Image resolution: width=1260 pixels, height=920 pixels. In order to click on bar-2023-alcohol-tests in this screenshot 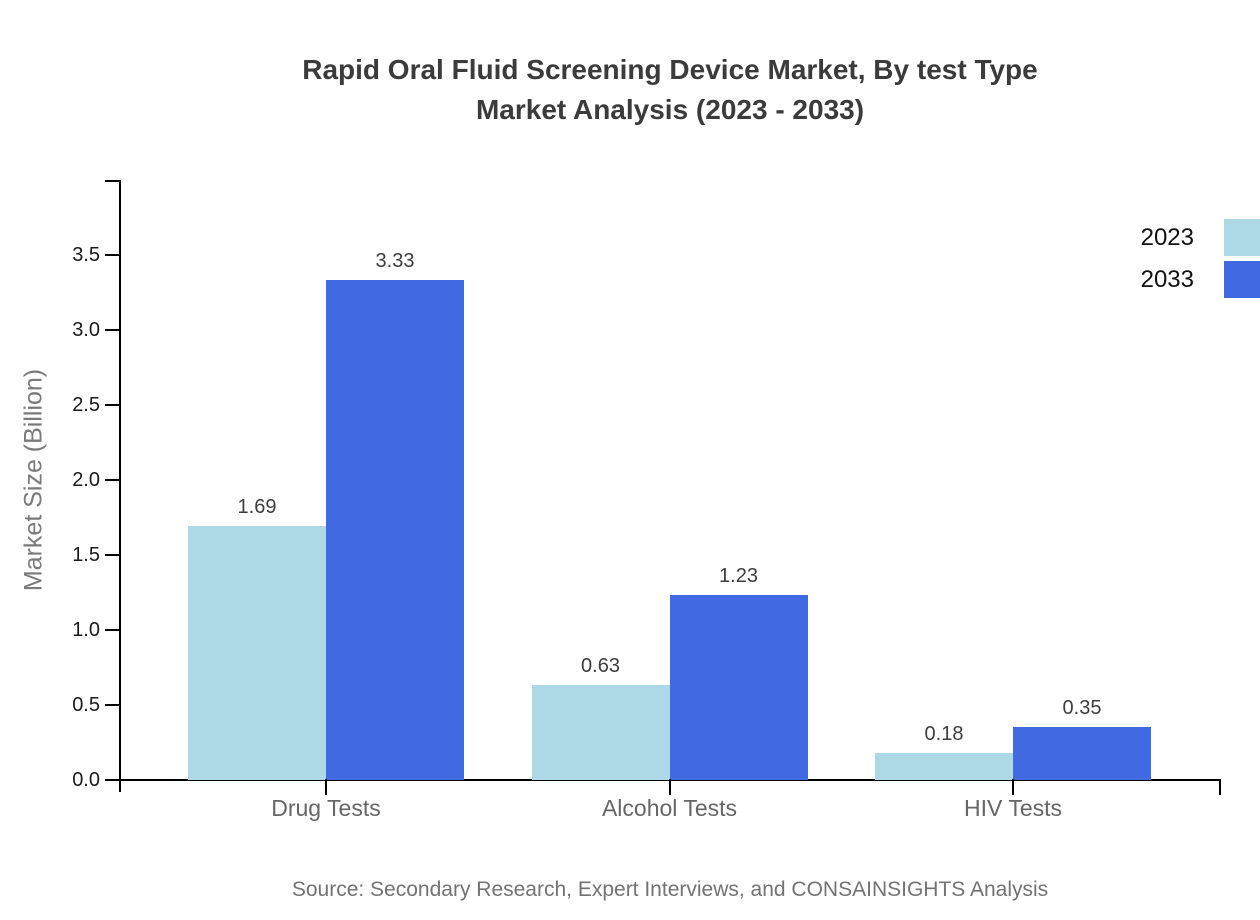, I will do `click(600, 732)`.